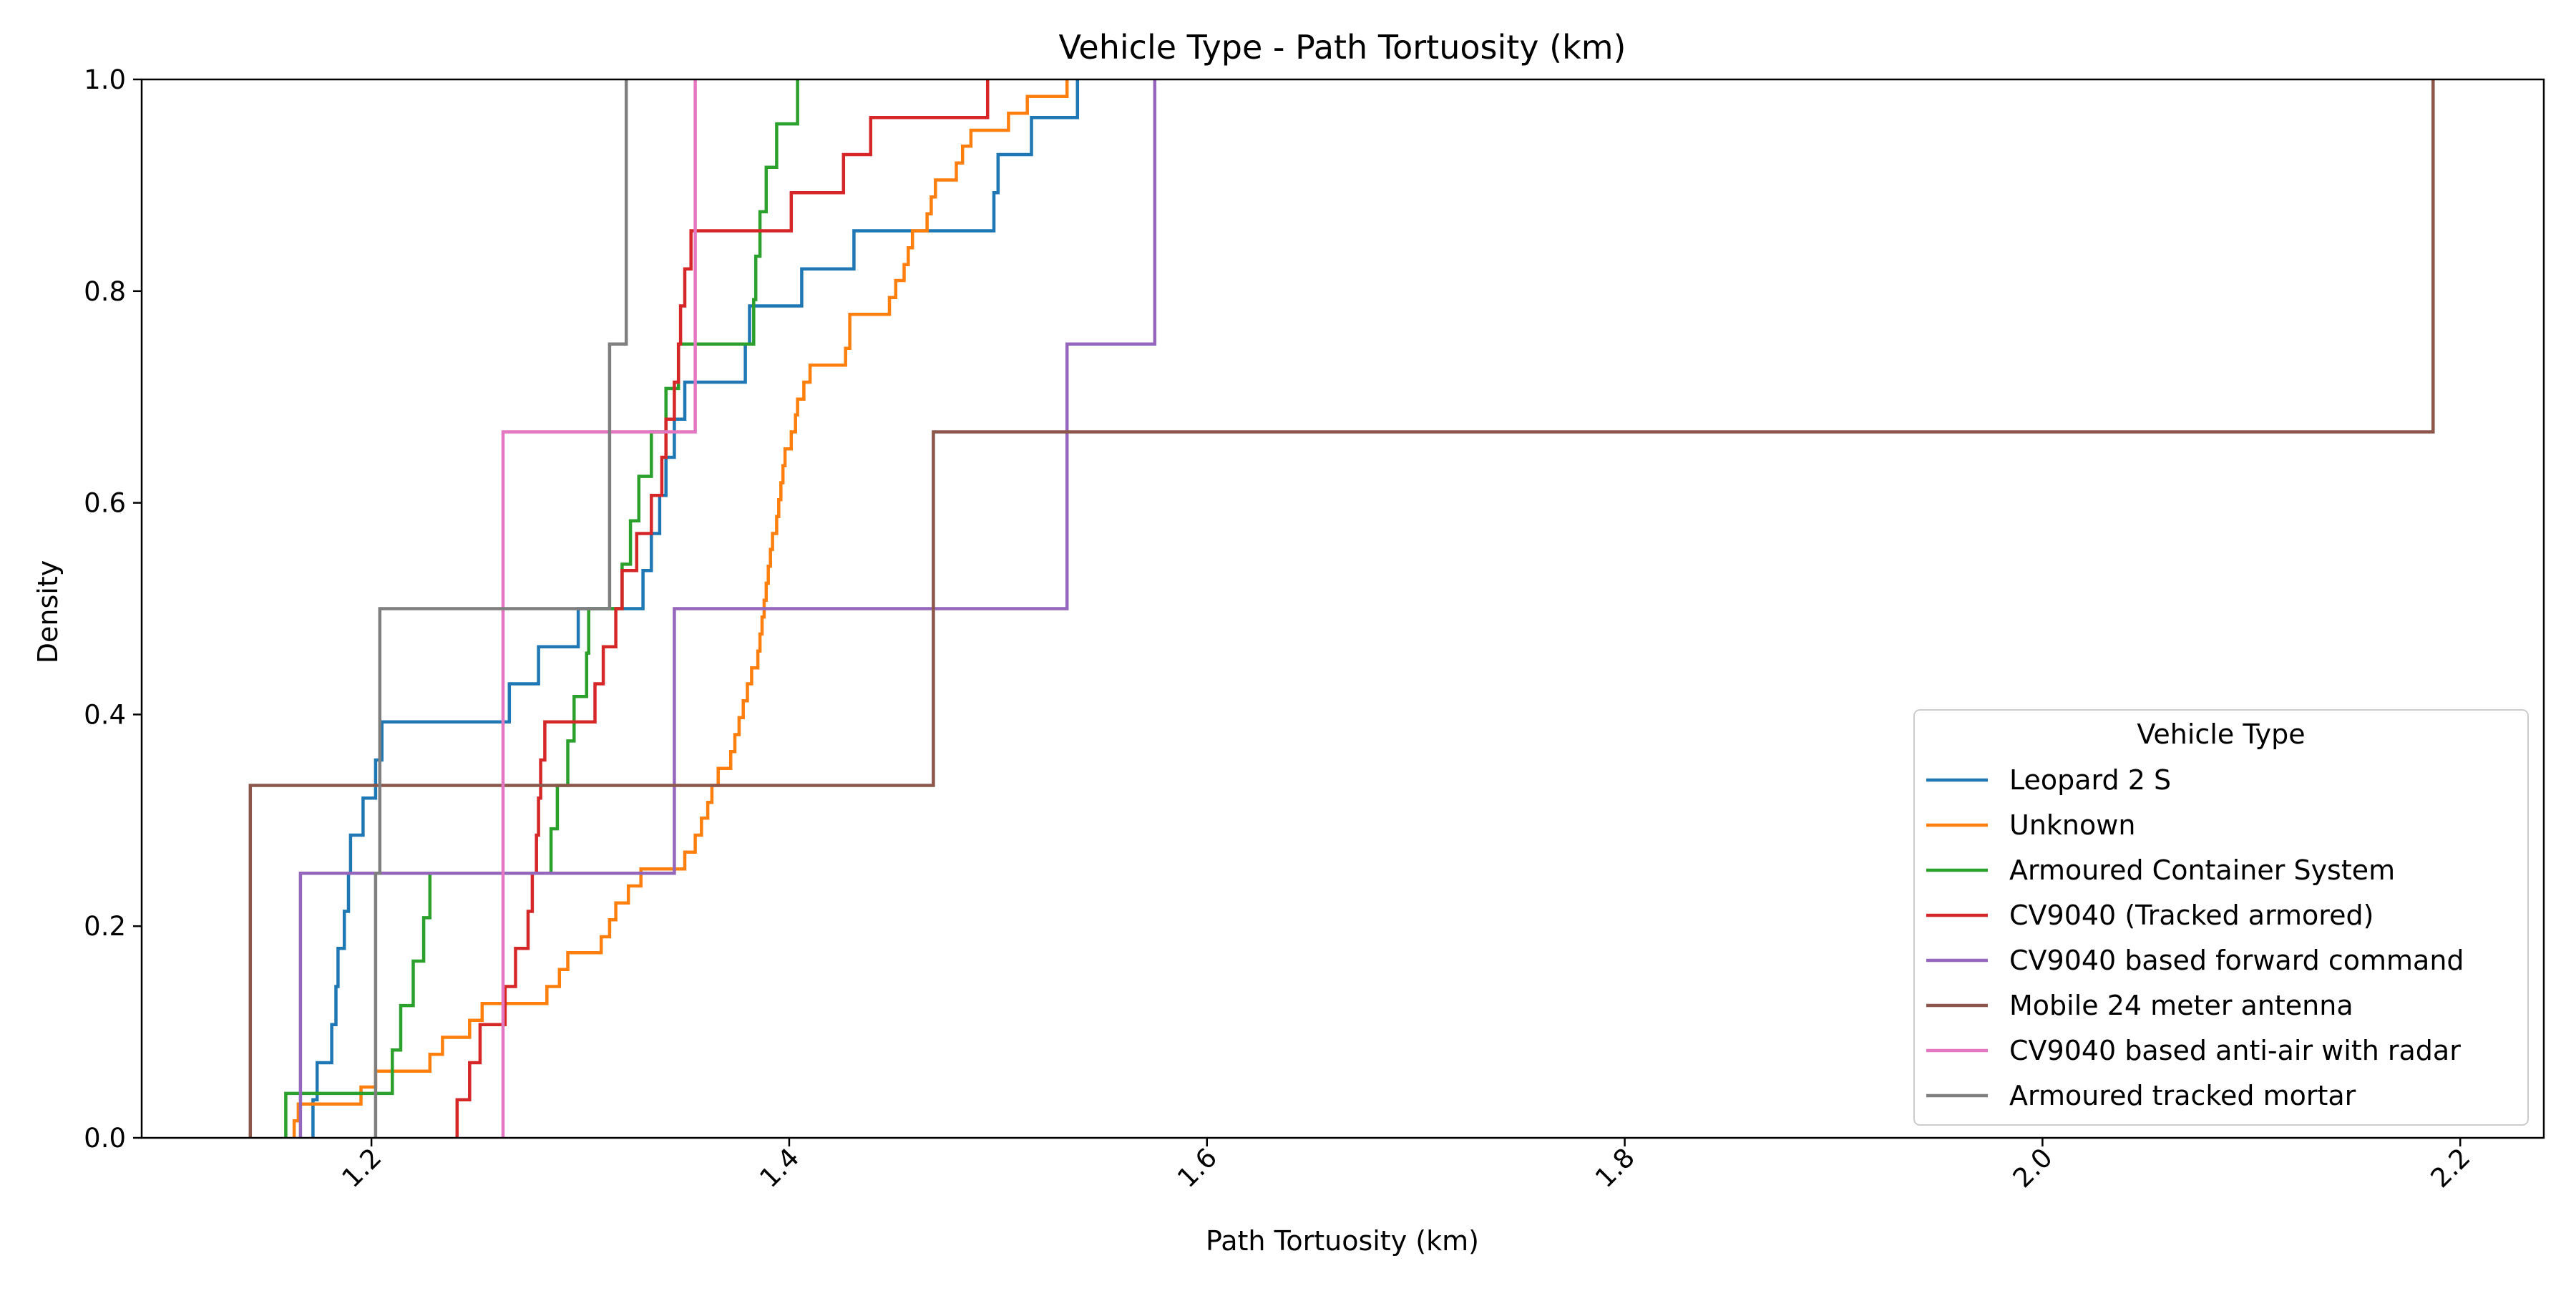 The width and height of the screenshot is (2576, 1291). Describe the element at coordinates (361, 1168) in the screenshot. I see `x-tick-label: 1.2` at that location.